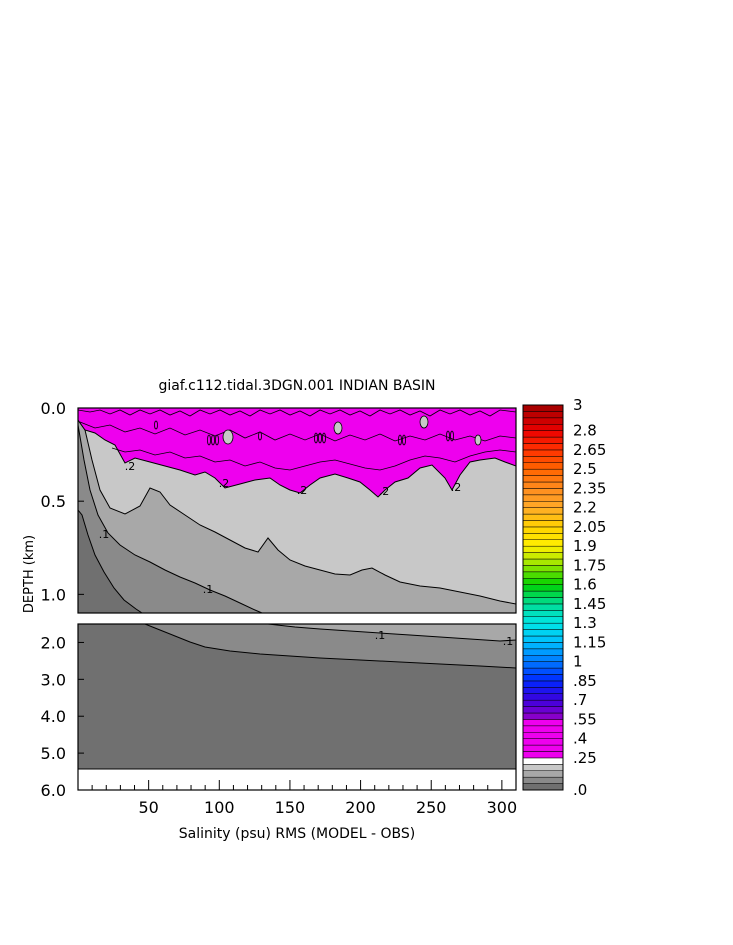  What do you see at coordinates (578, 662) in the screenshot?
I see `colorbar-label: 1` at bounding box center [578, 662].